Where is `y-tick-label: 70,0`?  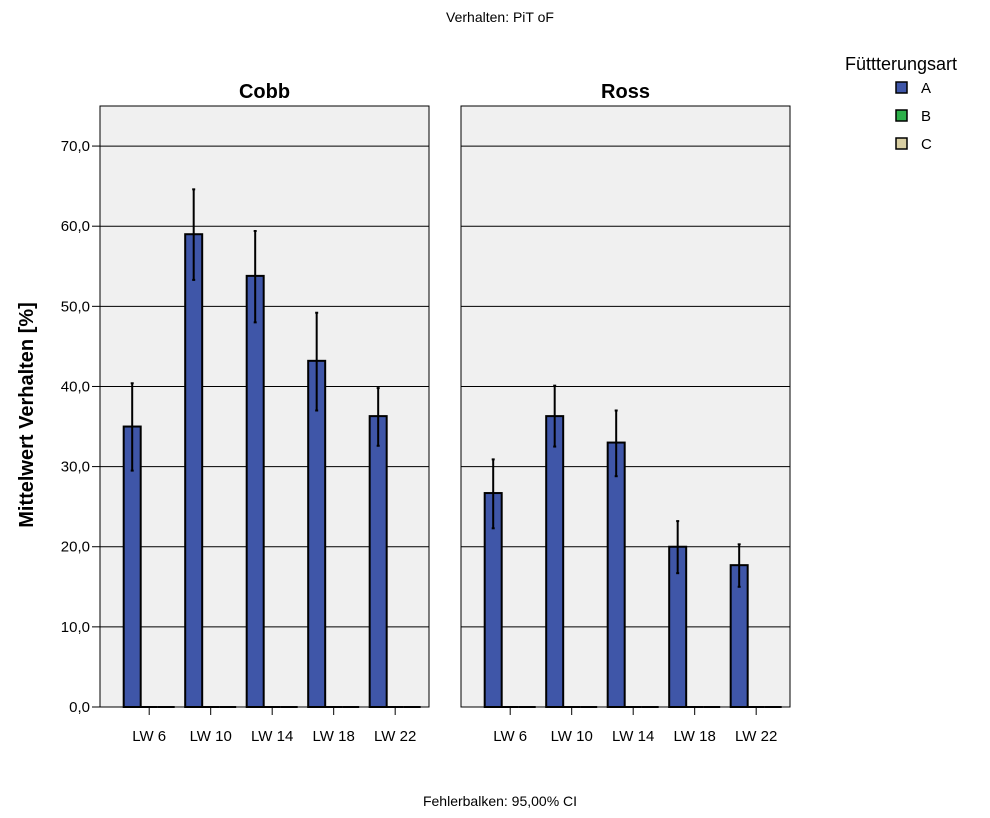
y-tick-label: 70,0 is located at coordinates (75, 146).